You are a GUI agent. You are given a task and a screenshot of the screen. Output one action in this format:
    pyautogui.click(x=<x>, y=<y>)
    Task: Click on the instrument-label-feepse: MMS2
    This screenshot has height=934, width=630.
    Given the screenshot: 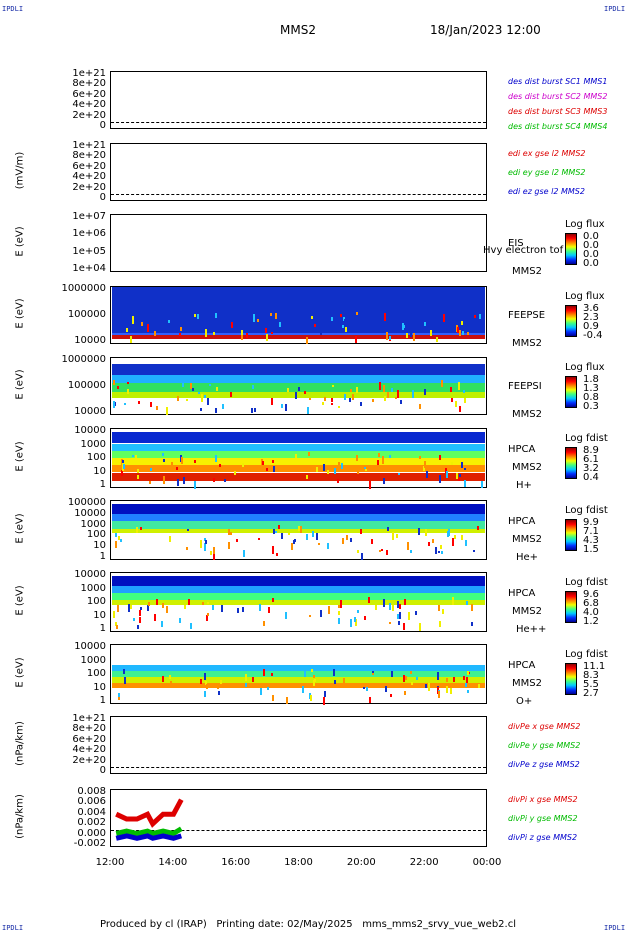 What is the action you would take?
    pyautogui.click(x=527, y=343)
    